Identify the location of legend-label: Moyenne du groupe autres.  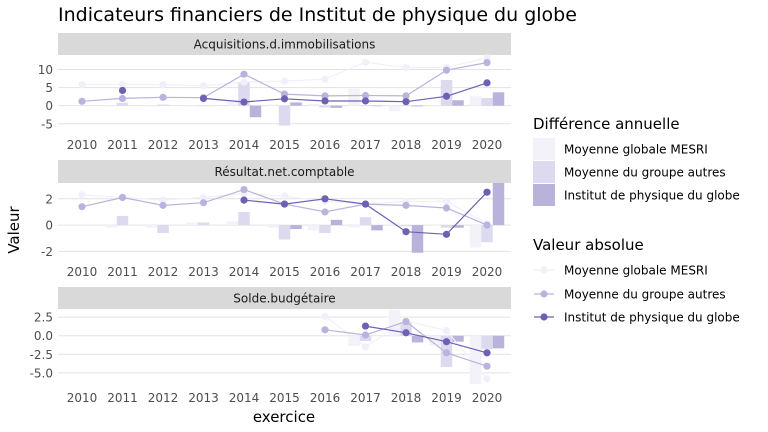
(645, 173).